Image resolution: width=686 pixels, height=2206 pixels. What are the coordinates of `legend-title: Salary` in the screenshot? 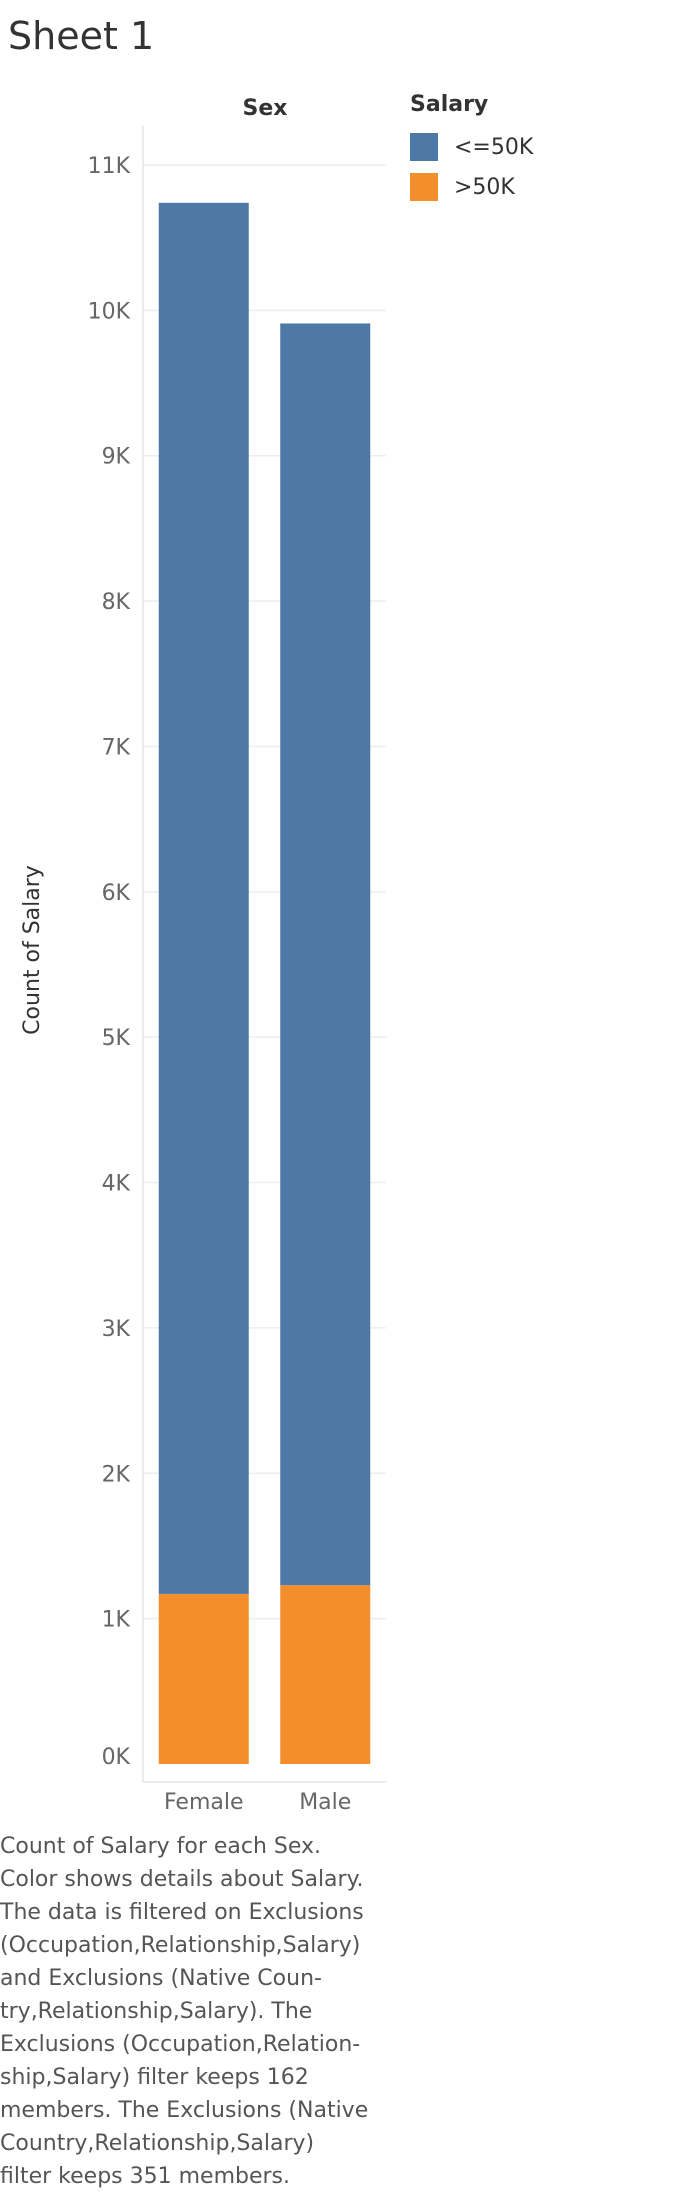 It's located at (449, 104).